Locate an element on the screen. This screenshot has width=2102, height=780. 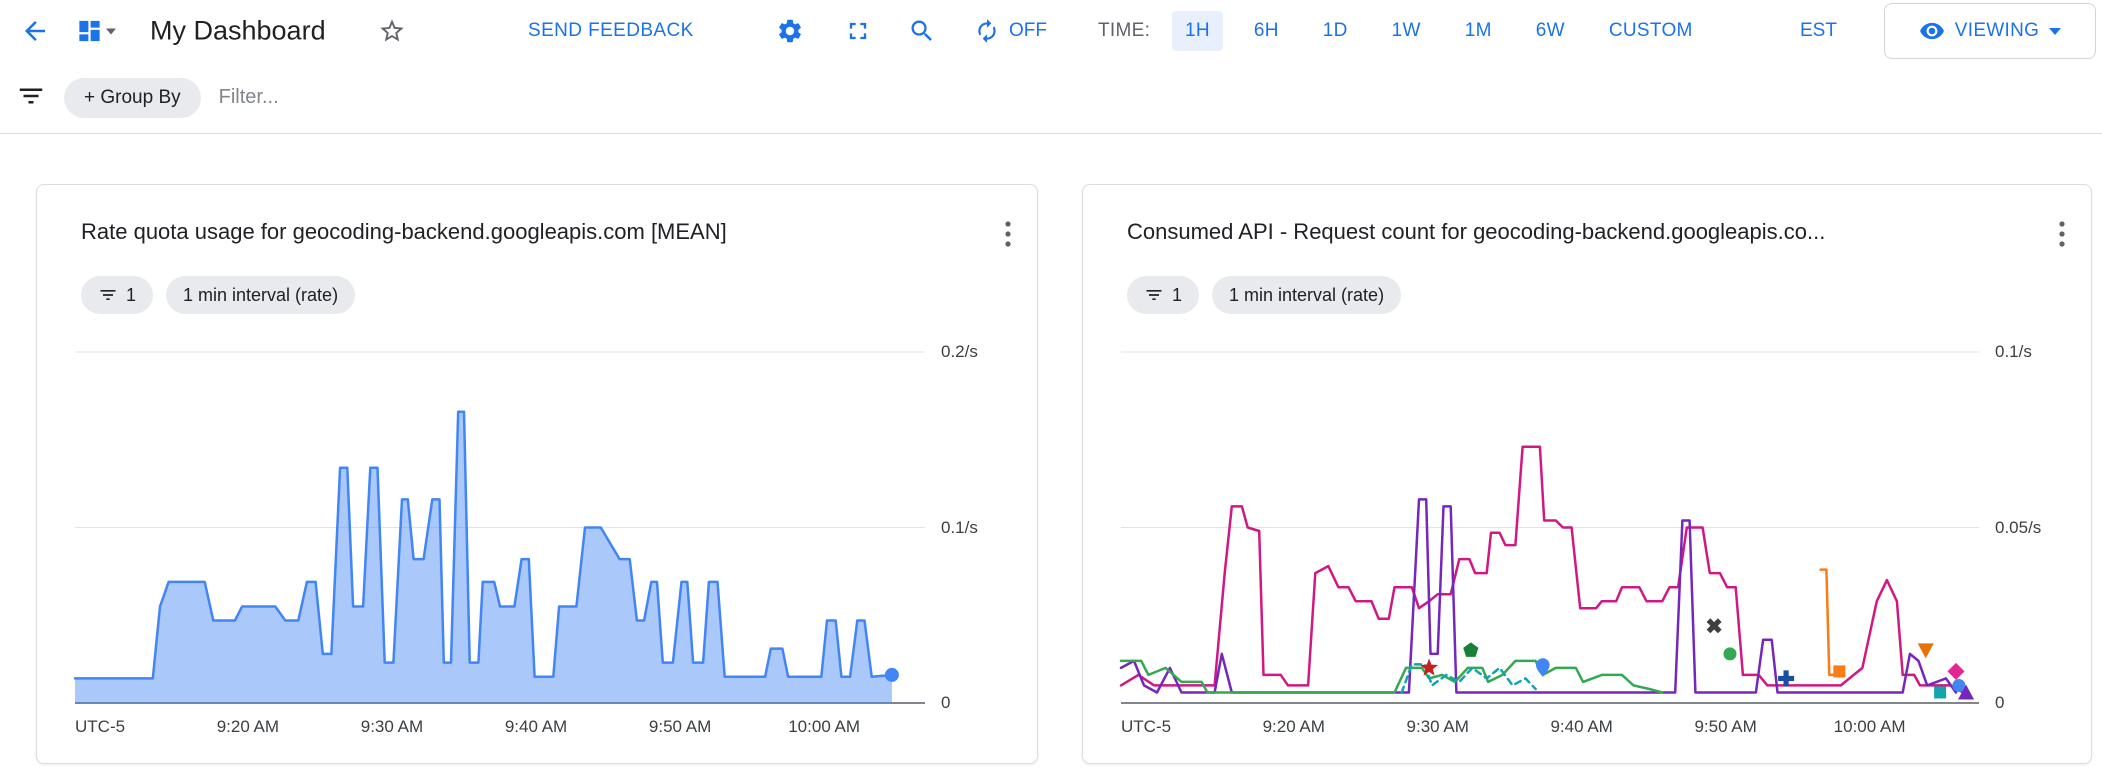
series-teal-dashed-line is located at coordinates (1468, 678).